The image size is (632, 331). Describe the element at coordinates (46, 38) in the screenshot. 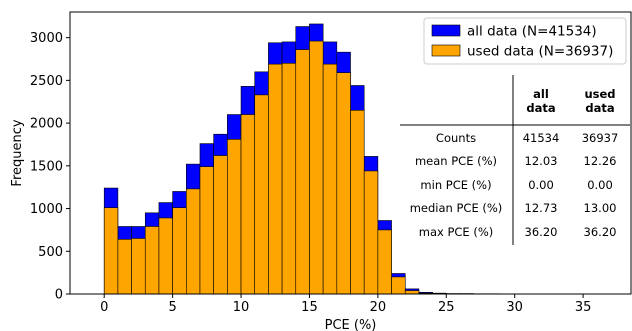

I see `y-tick-label: 3000` at that location.